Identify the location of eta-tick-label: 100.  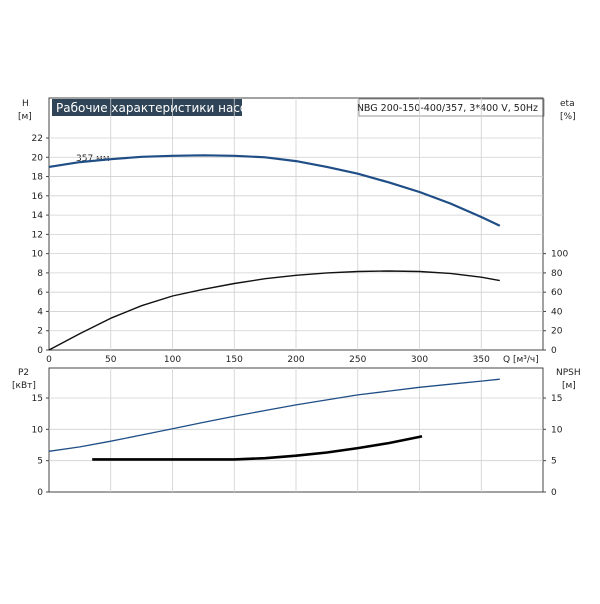
(559, 255).